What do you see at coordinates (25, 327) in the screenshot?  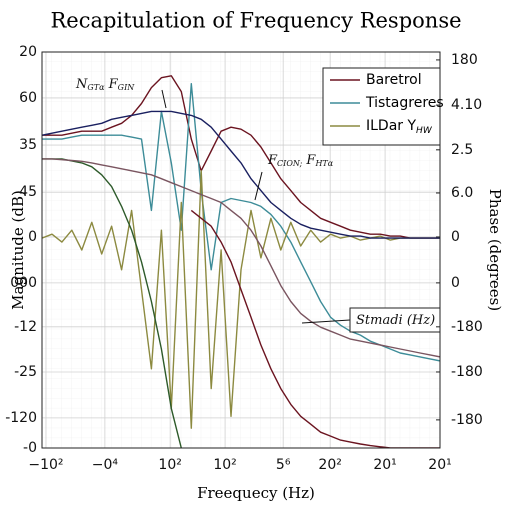 I see `y-tick-label: -12` at bounding box center [25, 327].